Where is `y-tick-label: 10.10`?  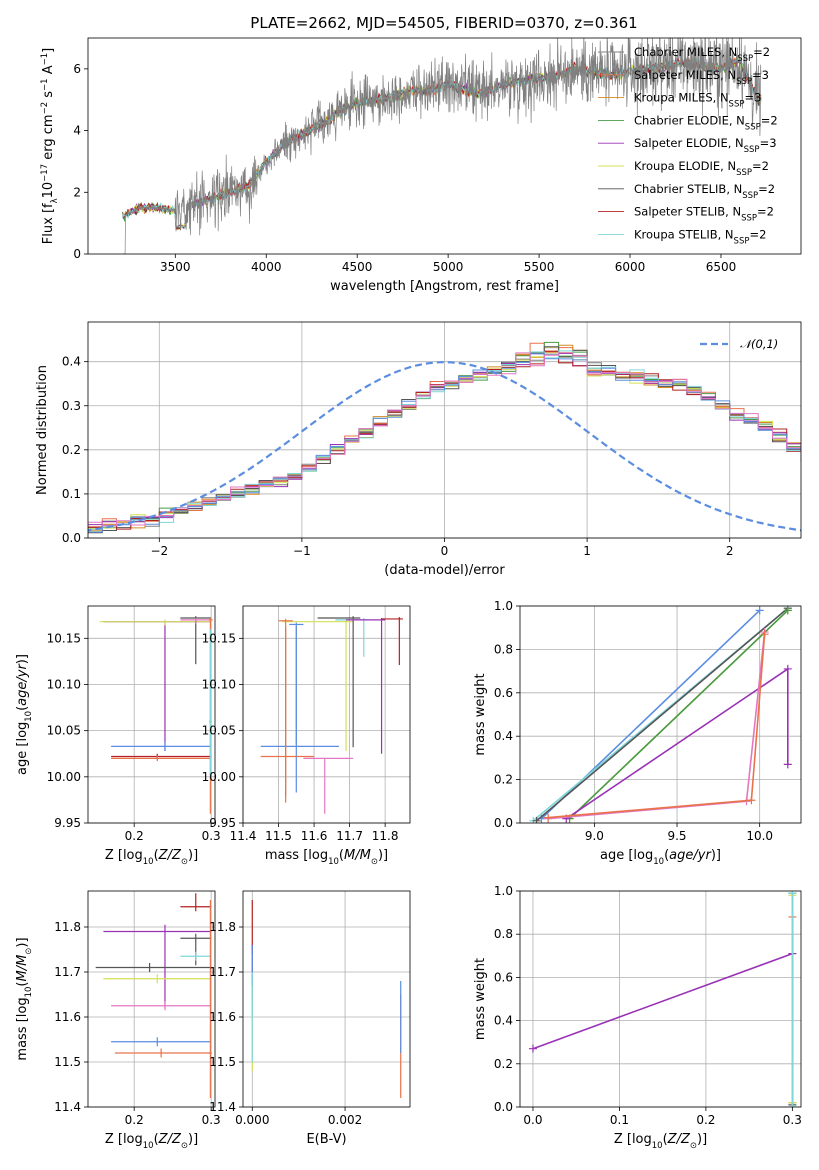
y-tick-label: 10.10 is located at coordinates (219, 684).